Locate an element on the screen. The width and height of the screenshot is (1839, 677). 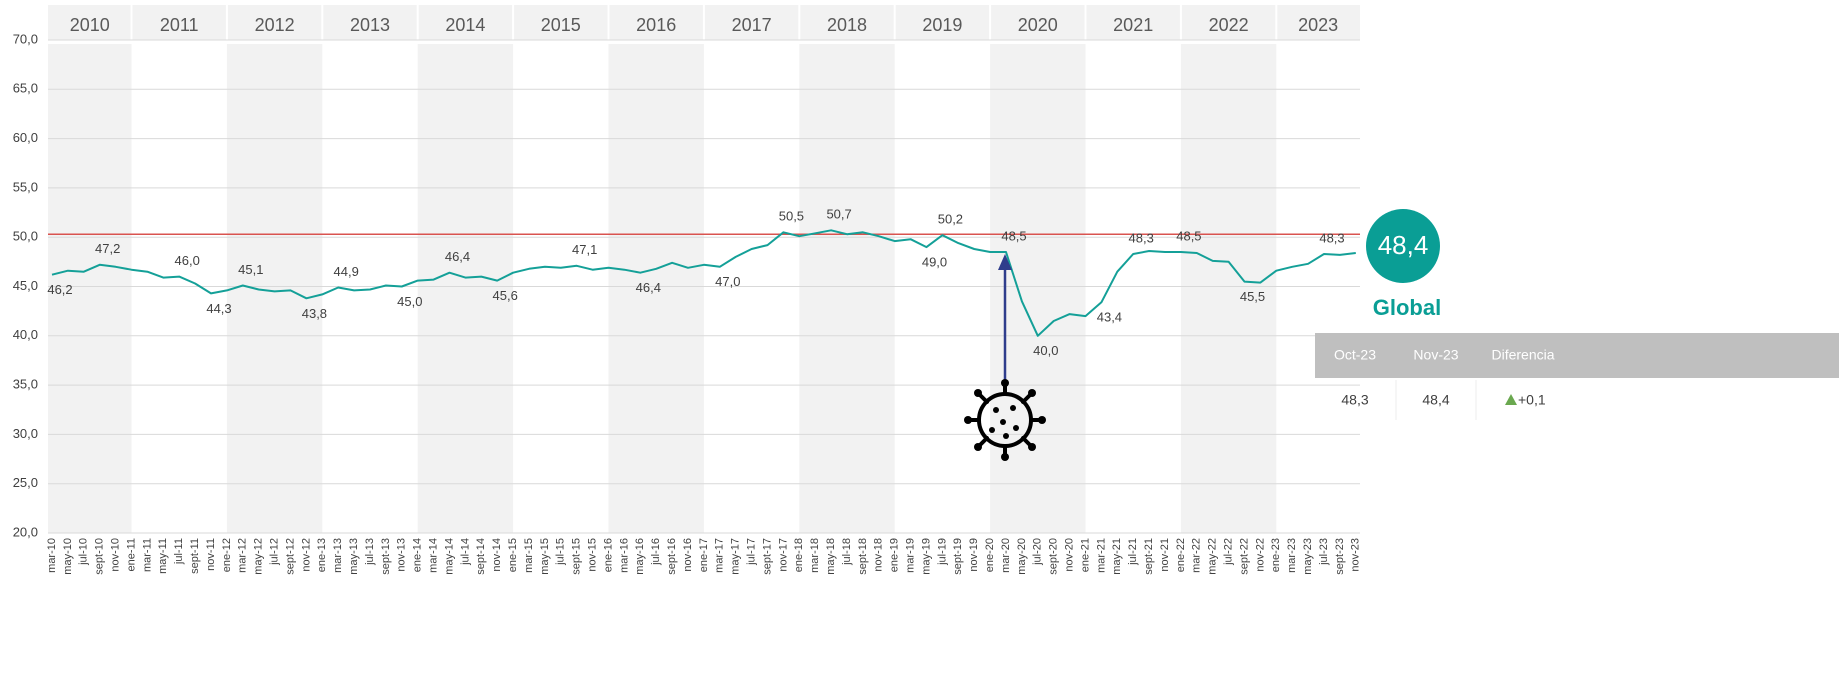
value-label: 45,1 is located at coordinates (250, 269).